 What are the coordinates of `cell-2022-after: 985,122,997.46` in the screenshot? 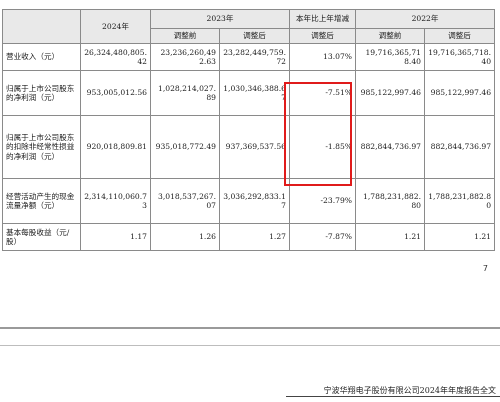 It's located at (460, 93).